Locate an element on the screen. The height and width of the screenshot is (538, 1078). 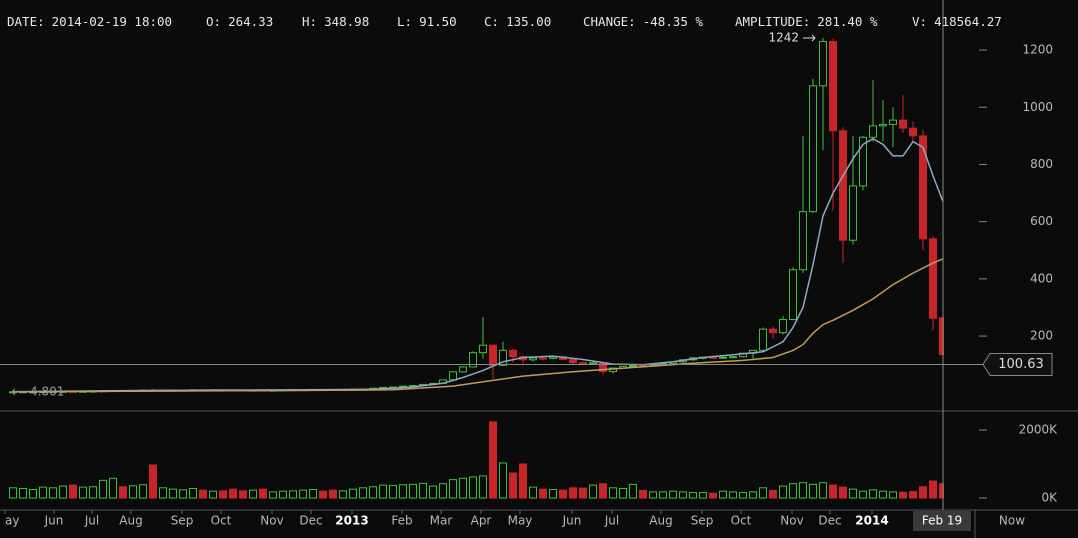
x-tick-label: May is located at coordinates (520, 521).